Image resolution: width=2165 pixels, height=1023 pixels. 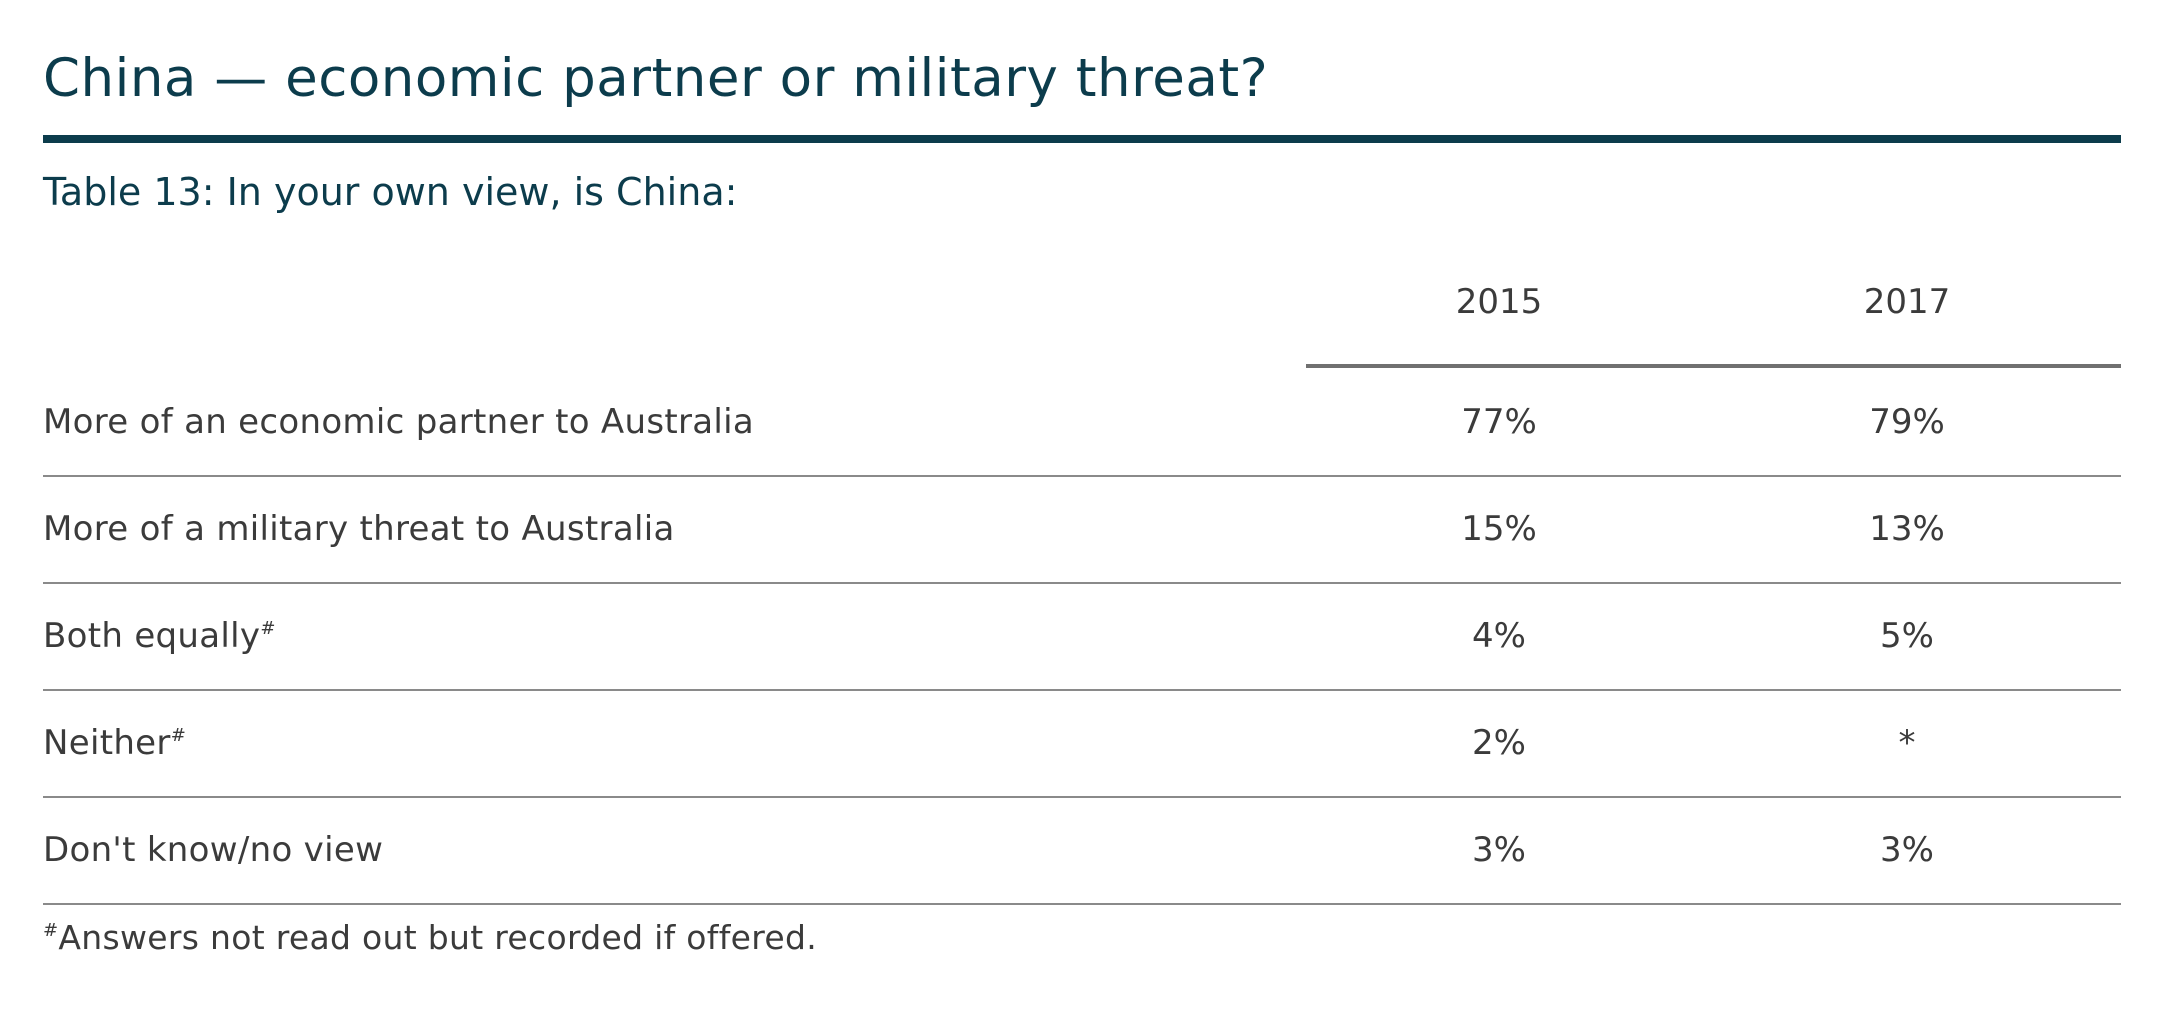 I want to click on table-caption: Table 13: In your own view, is China:, so click(x=390, y=192).